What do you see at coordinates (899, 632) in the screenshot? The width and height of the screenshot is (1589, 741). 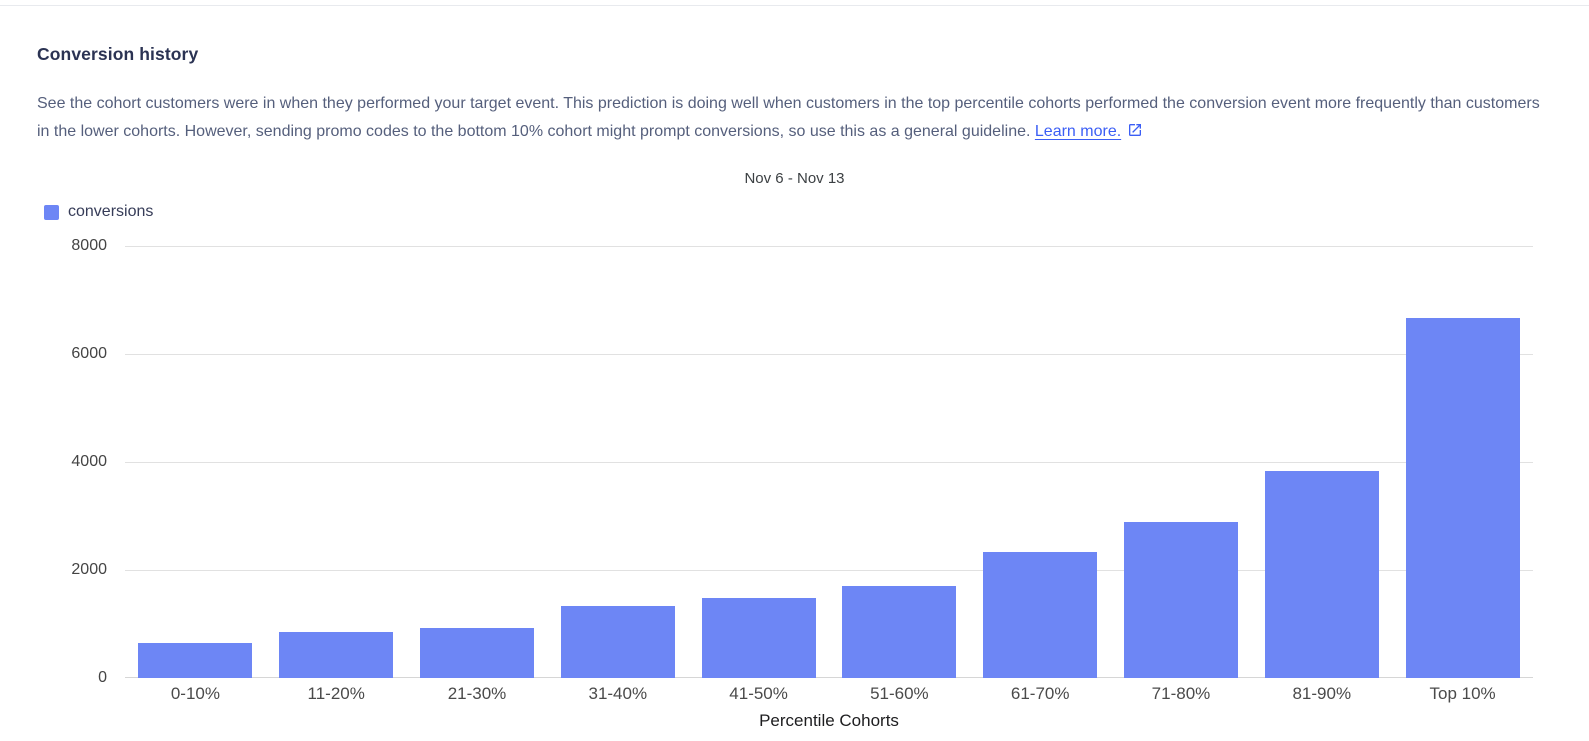 I see `bar-51-60%` at bounding box center [899, 632].